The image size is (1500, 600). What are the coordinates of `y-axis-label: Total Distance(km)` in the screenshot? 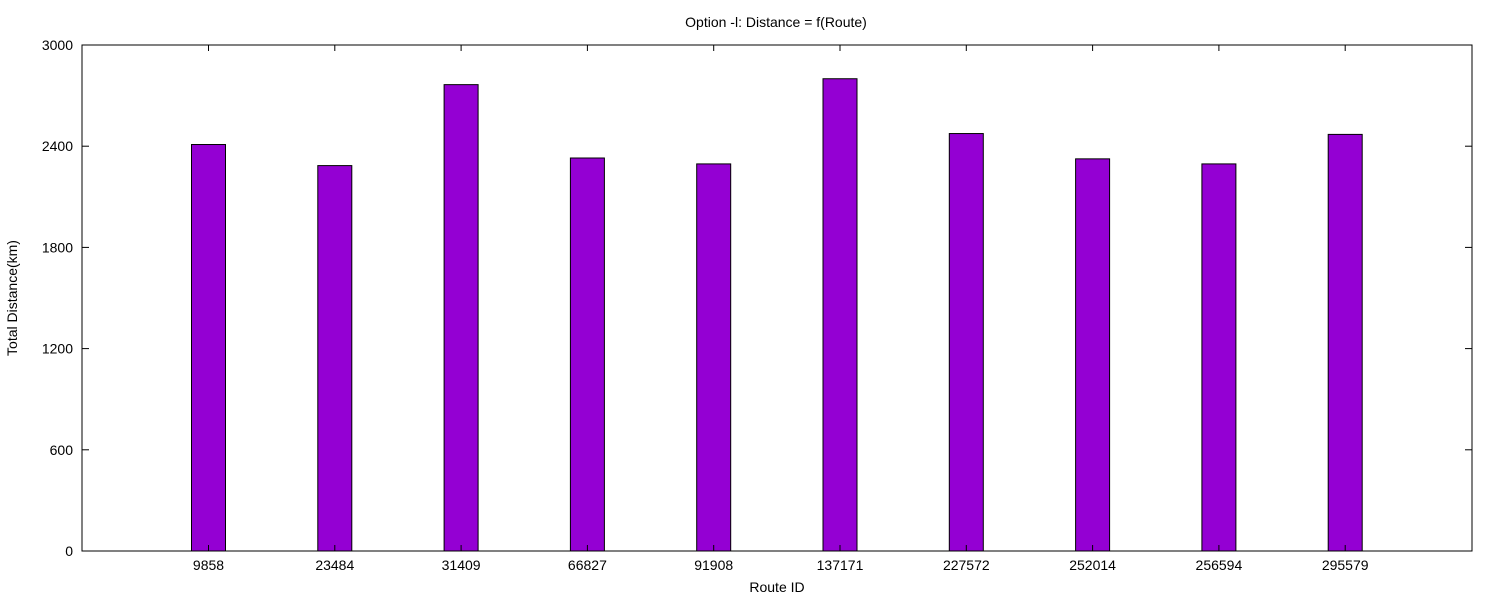 It's located at (12, 298).